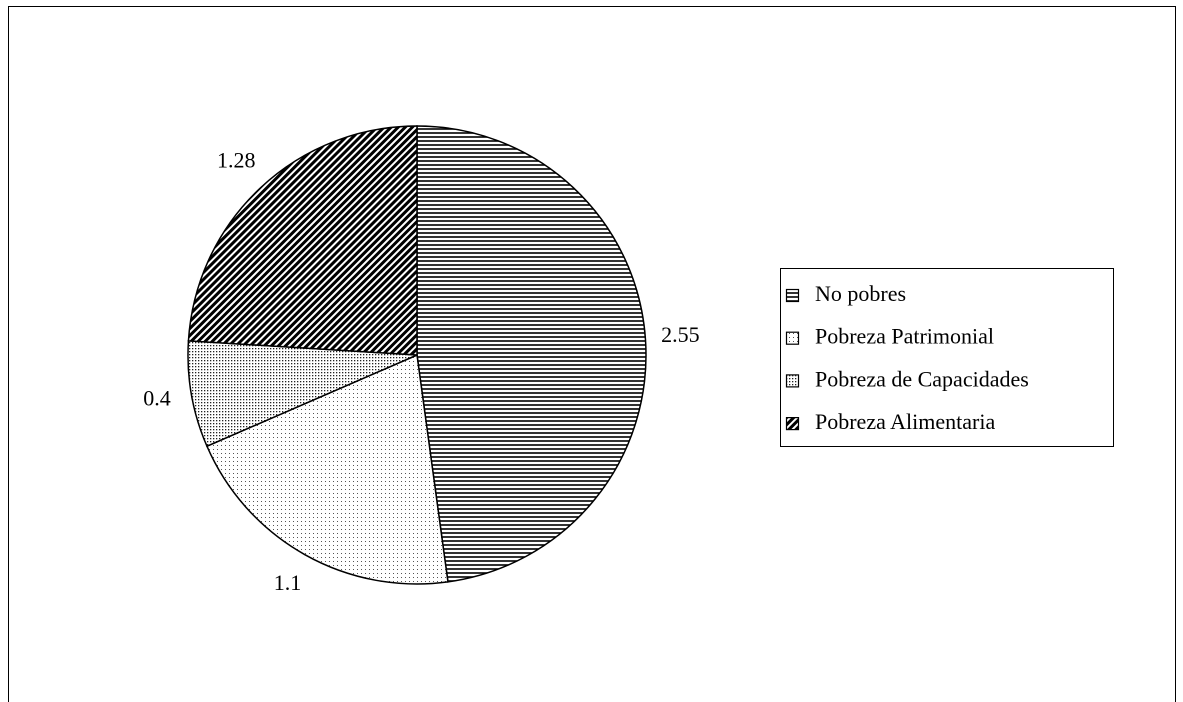  Describe the element at coordinates (157, 398) in the screenshot. I see `data-label: 0.4` at that location.